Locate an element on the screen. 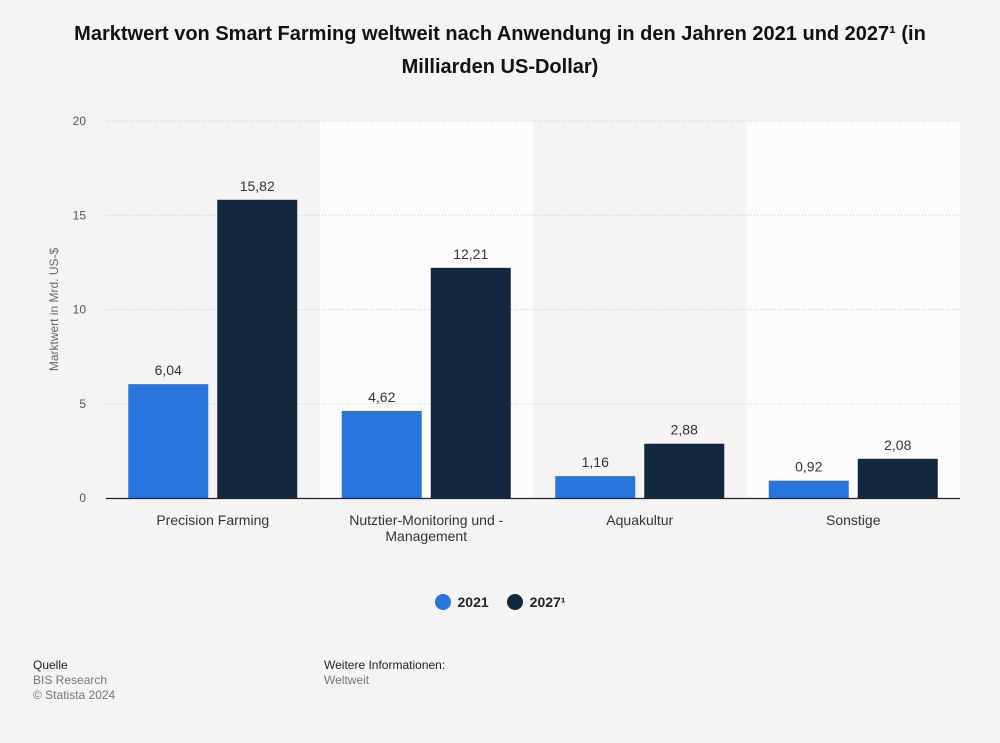 This screenshot has height=743, width=1000. info-heading: Weitere Informationen: is located at coordinates (385, 665).